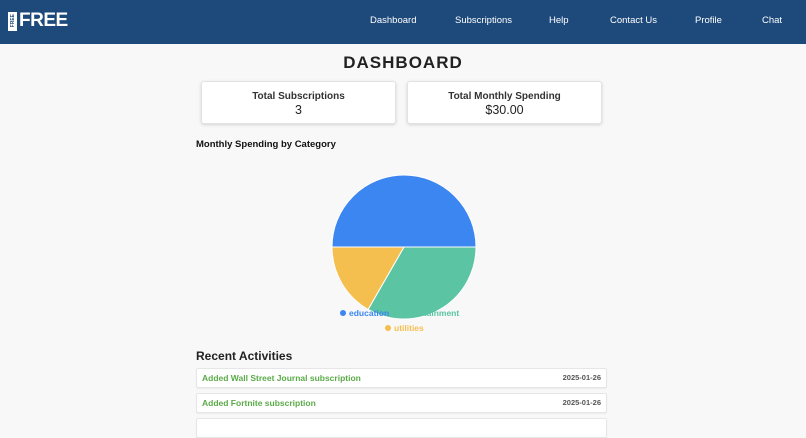 This screenshot has height=438, width=806. Describe the element at coordinates (404, 211) in the screenshot. I see `pie-slice-education` at that location.